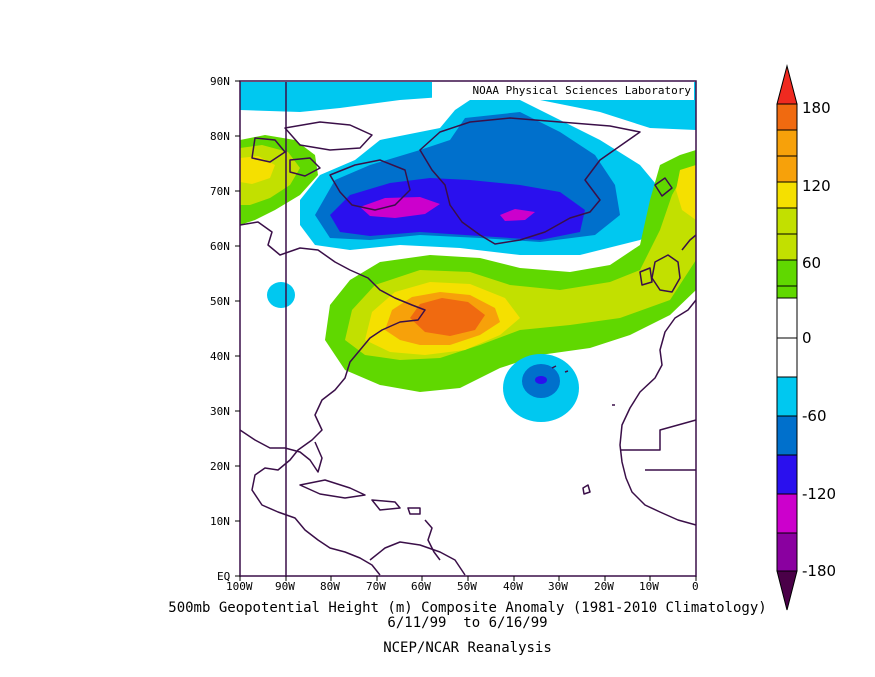 Image resolution: width=875 pixels, height=677 pixels. I want to click on positive-anomaly-east-atlantic, so click(686, 192).